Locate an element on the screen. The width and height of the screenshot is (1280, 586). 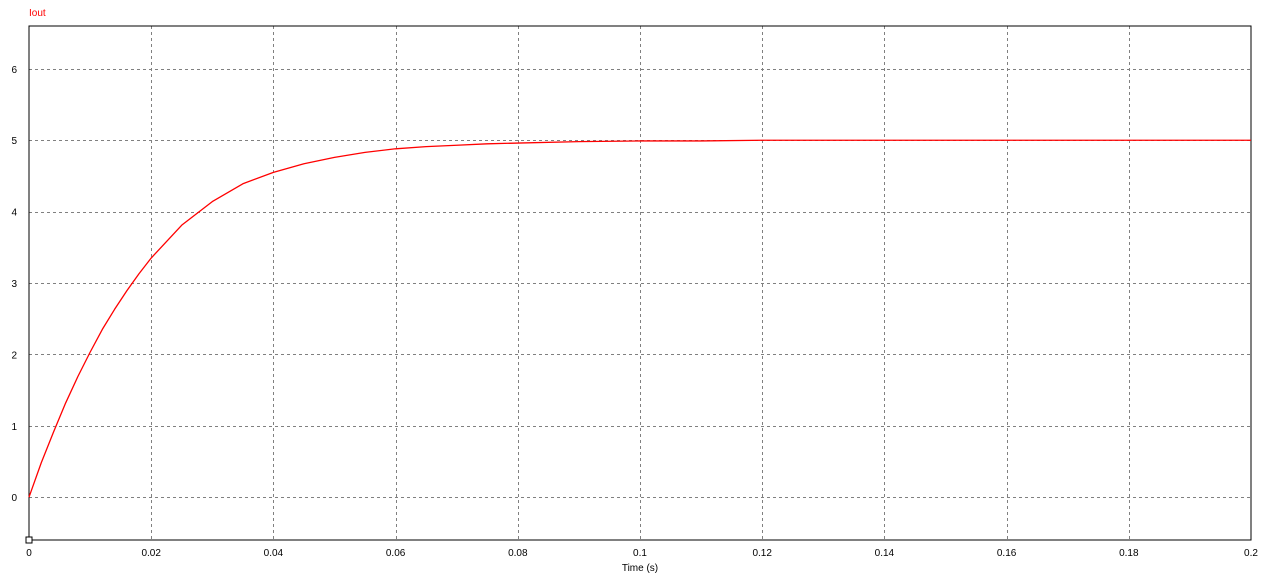
x-axis: 0 0.02 0.04 0.06 0.08 0.1 0.12 0.14 0.16 0.18 0.2 is located at coordinates (642, 553).